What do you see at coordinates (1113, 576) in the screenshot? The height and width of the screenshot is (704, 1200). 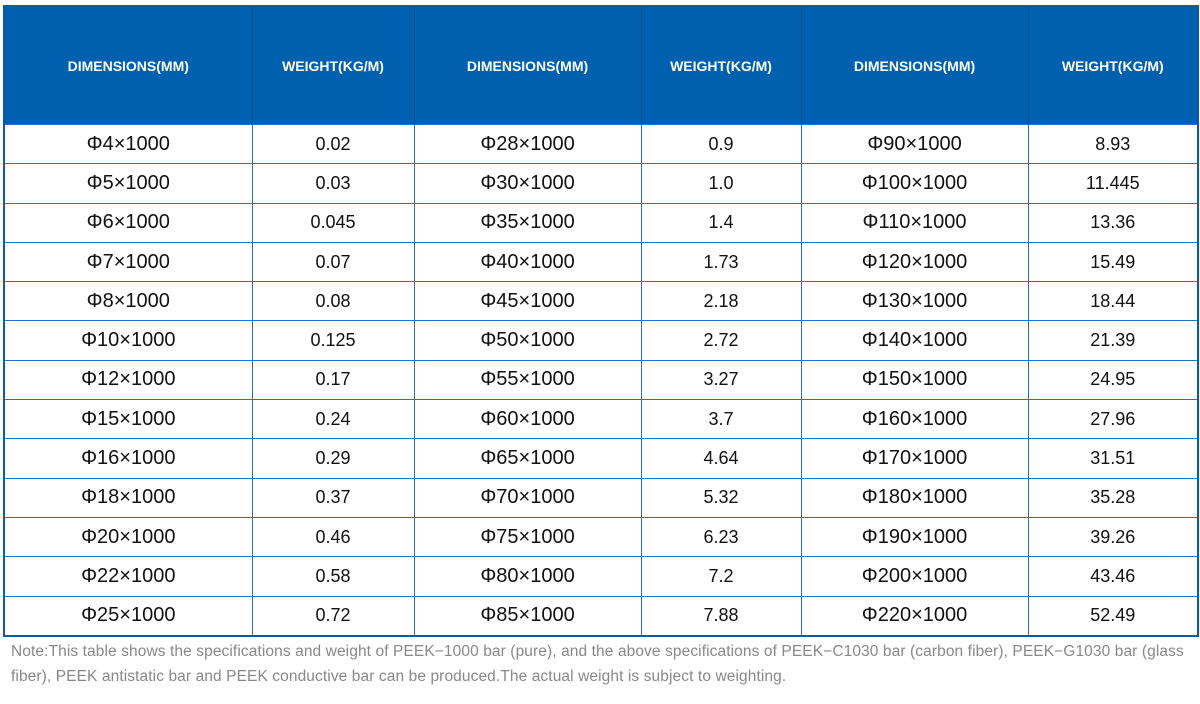 I see `weight-cell: 43.46` at bounding box center [1113, 576].